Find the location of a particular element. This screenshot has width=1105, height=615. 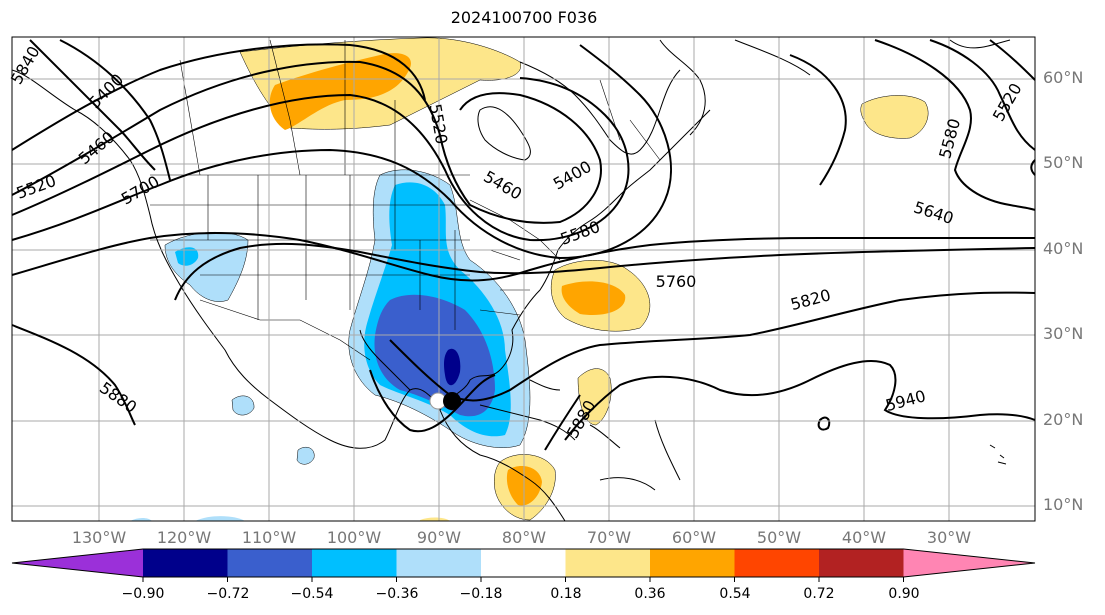

colorbar-tick-label: 0.90 is located at coordinates (904, 594).